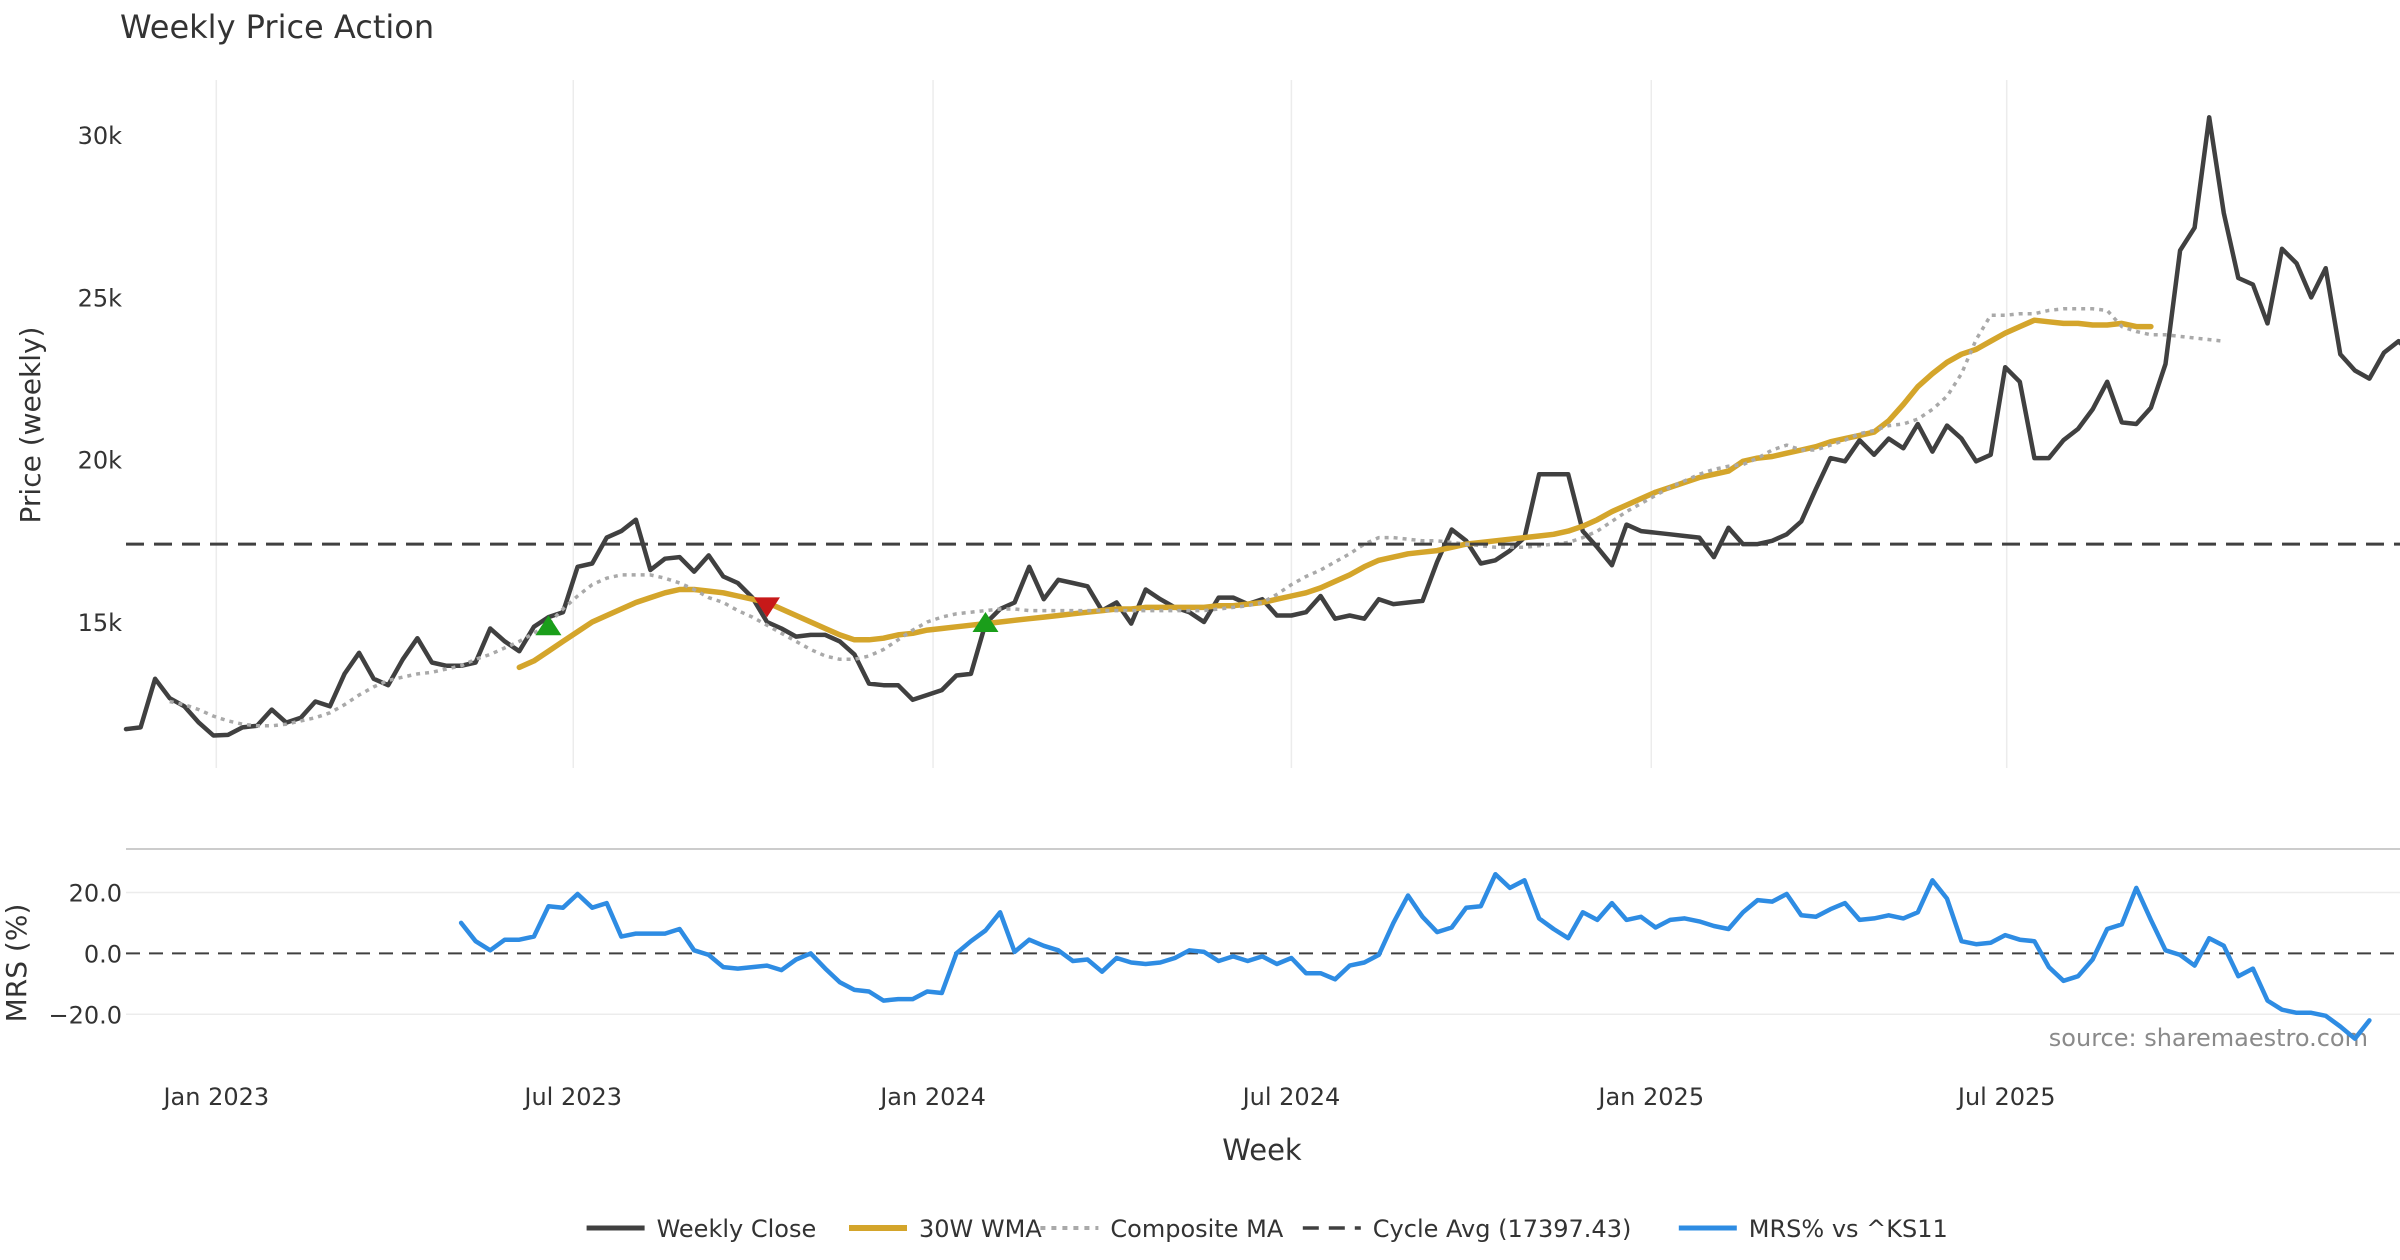 The width and height of the screenshot is (2400, 1260). Describe the element at coordinates (2208, 1038) in the screenshot. I see `source-annotation: source: sharemaestro.com` at that location.